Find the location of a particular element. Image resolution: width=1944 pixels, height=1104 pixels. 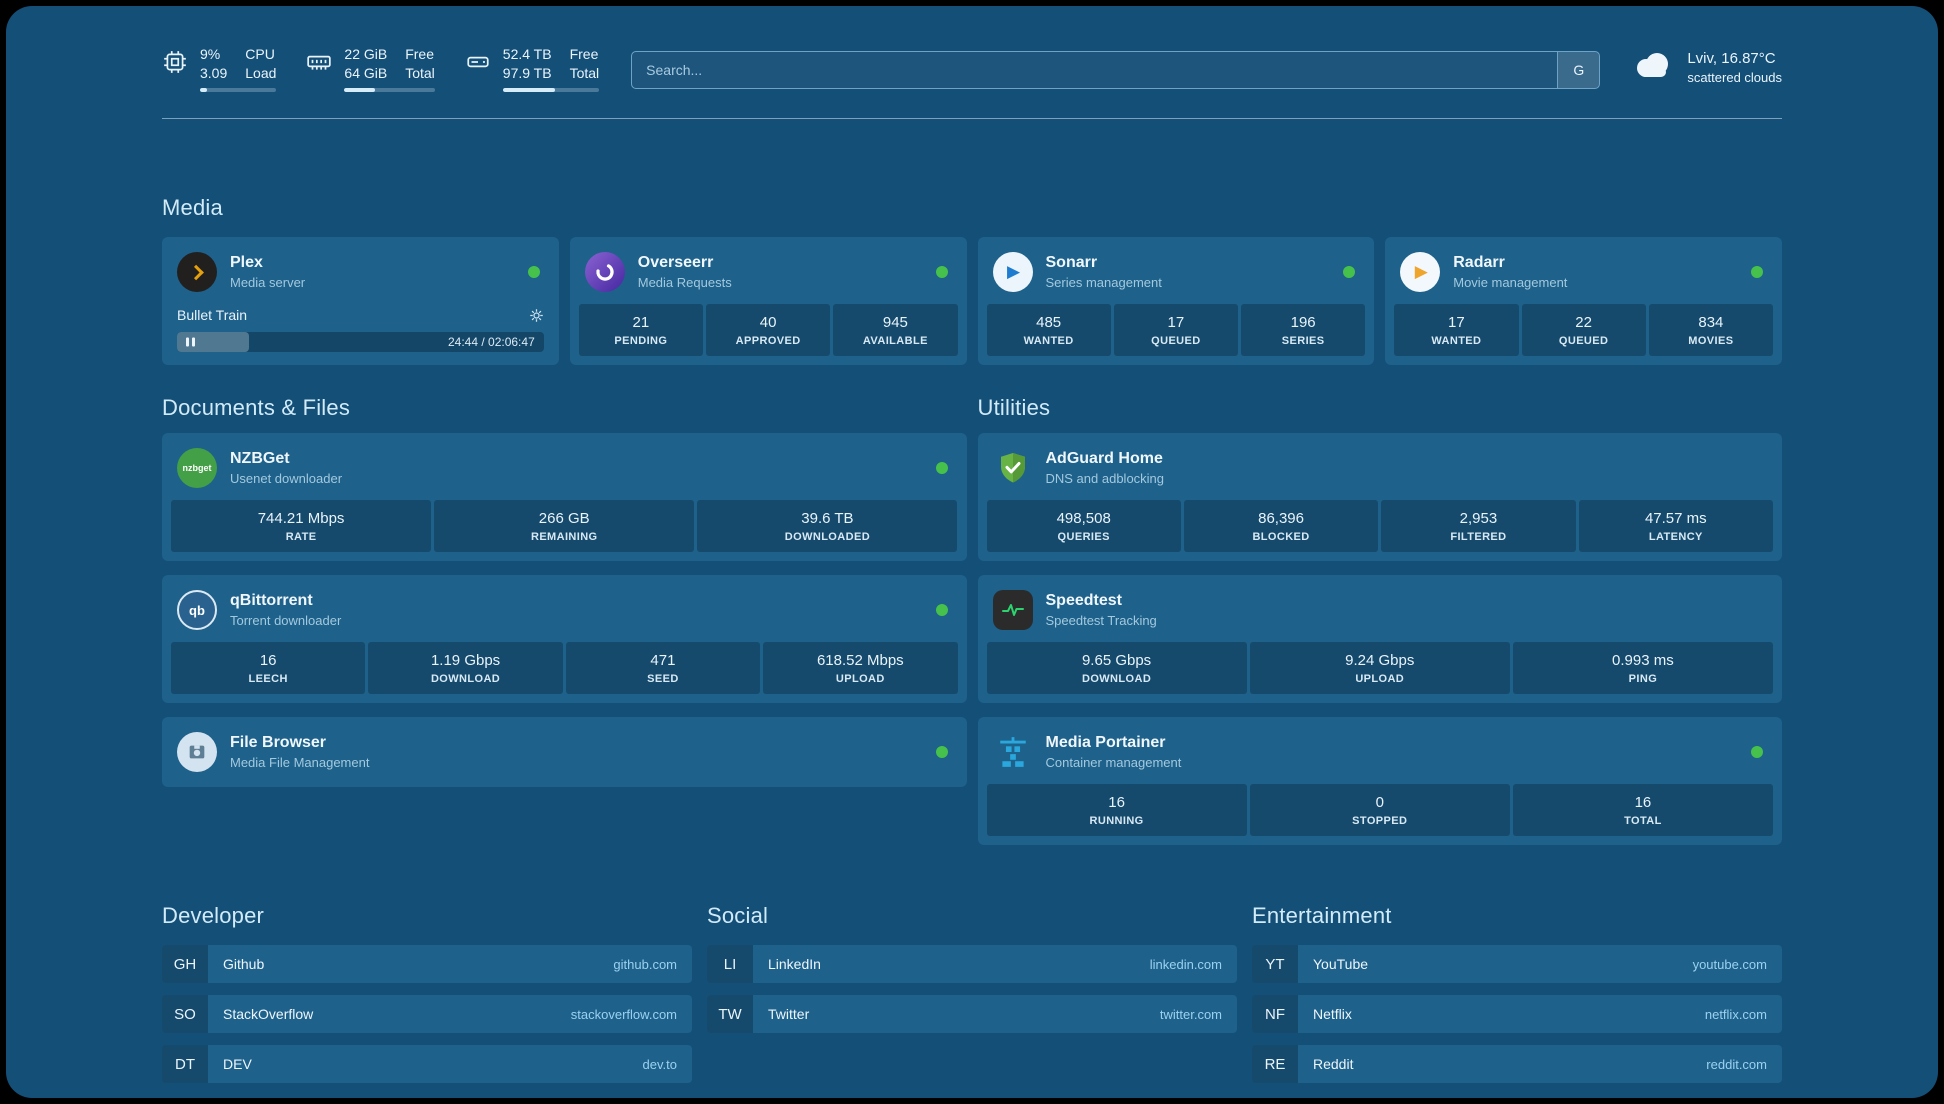

stackoverflow-icon: SO is located at coordinates (185, 1014).